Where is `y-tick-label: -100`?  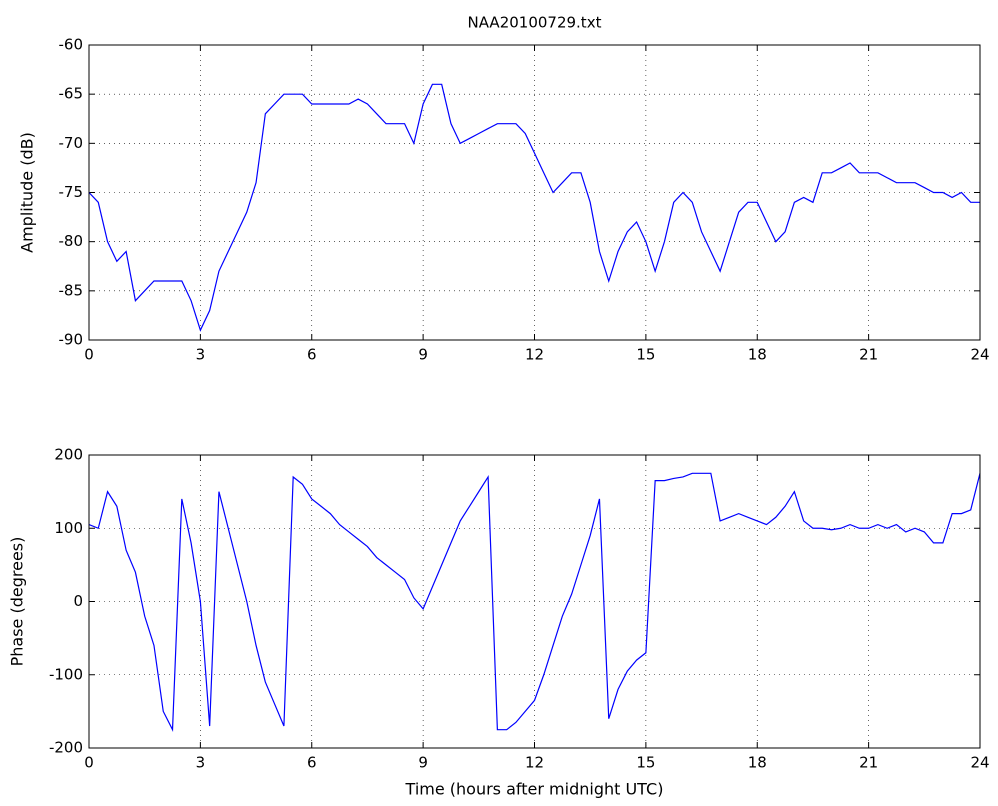
y-tick-label: -100 is located at coordinates (66, 674).